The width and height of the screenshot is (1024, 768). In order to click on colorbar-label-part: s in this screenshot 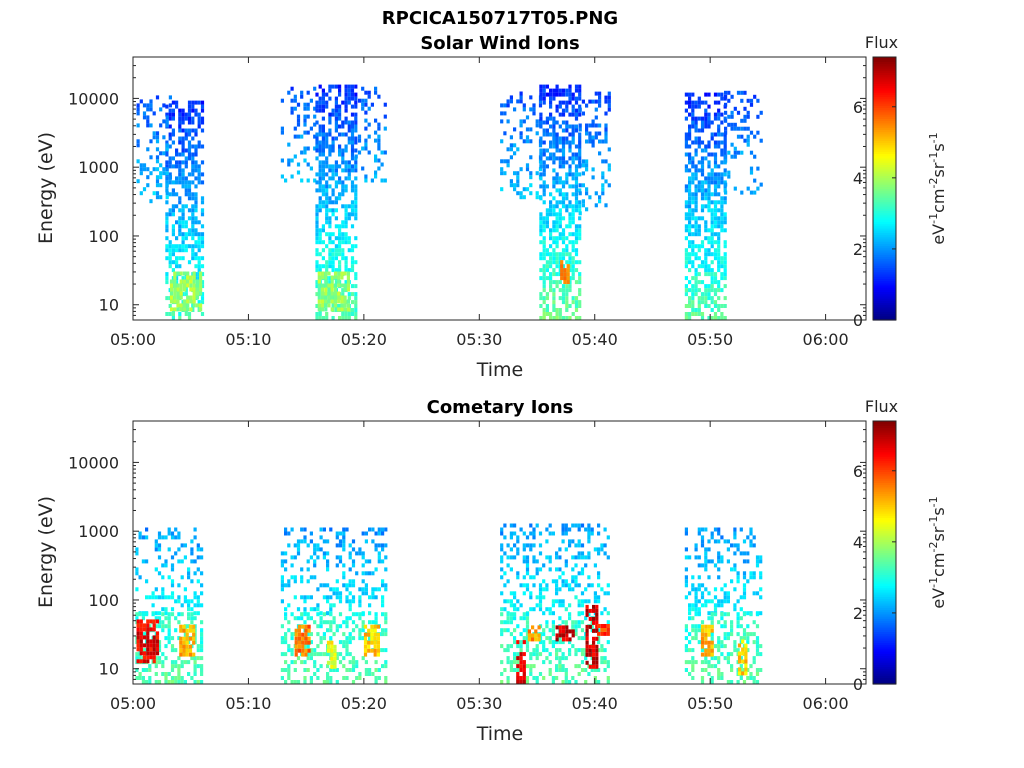, I will do `click(938, 147)`.